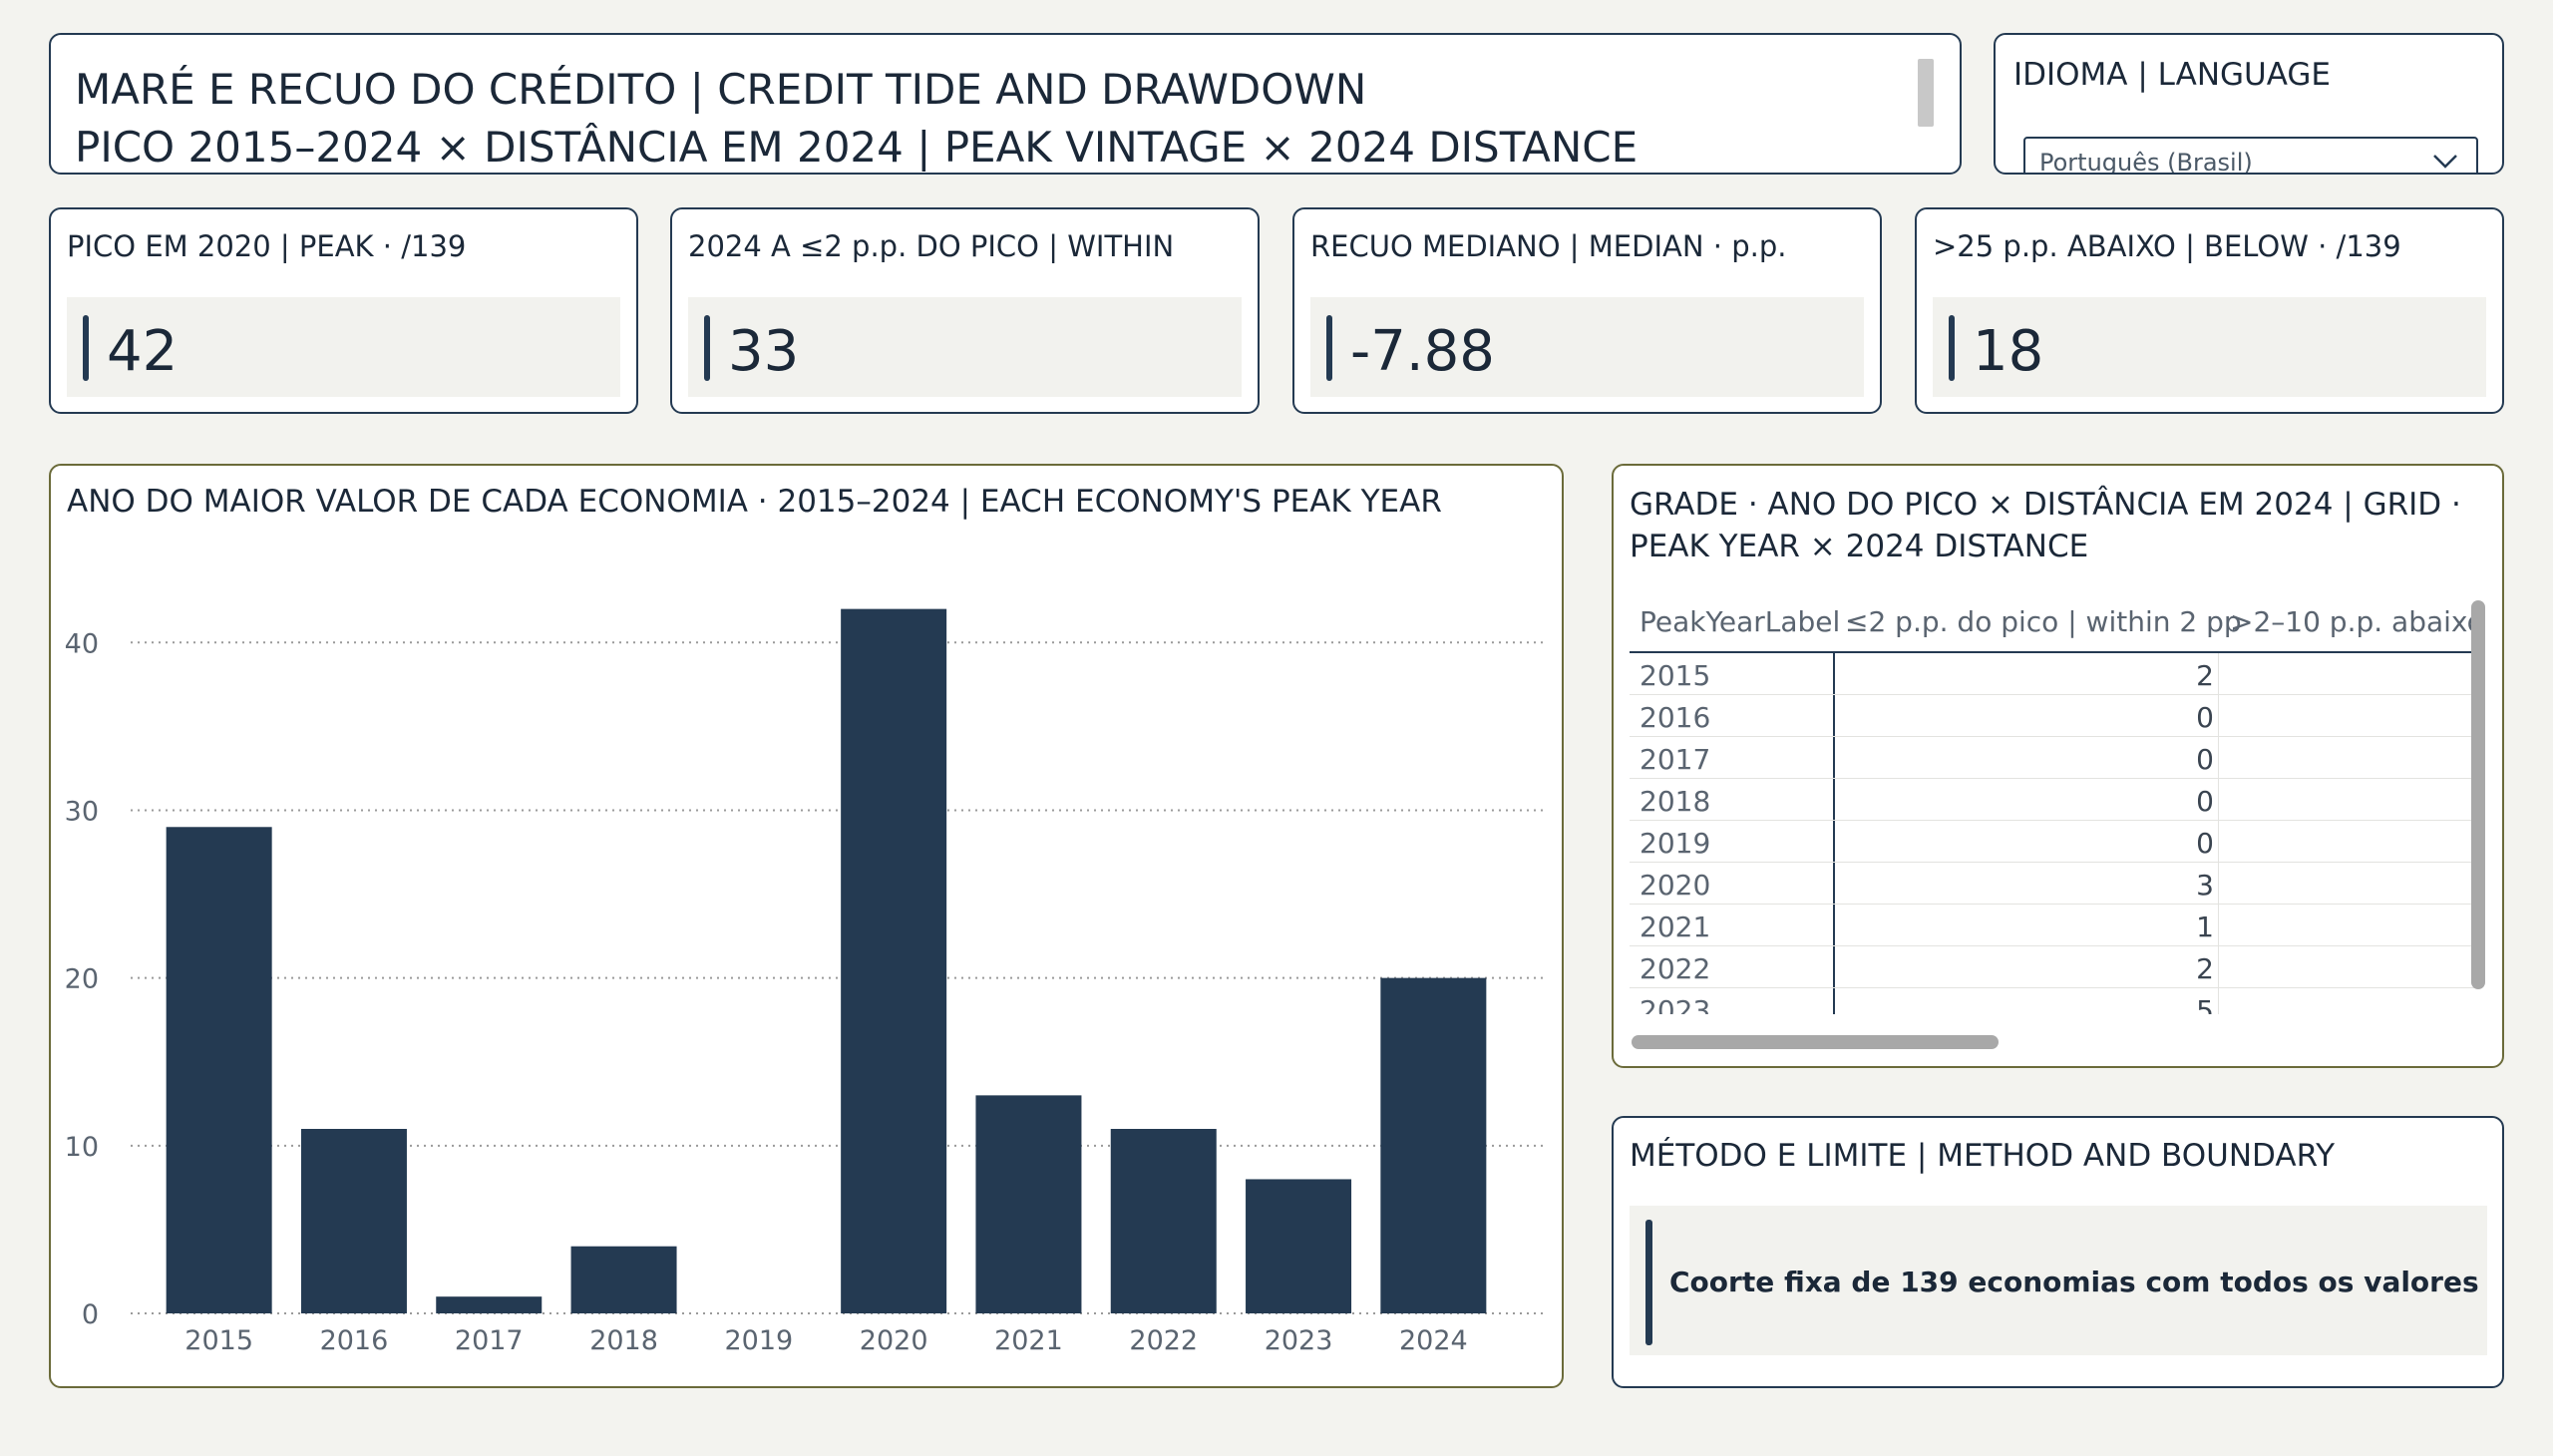 This screenshot has height=1456, width=2553. Describe the element at coordinates (1299, 1340) in the screenshot. I see `x-tick-label: 2023` at that location.